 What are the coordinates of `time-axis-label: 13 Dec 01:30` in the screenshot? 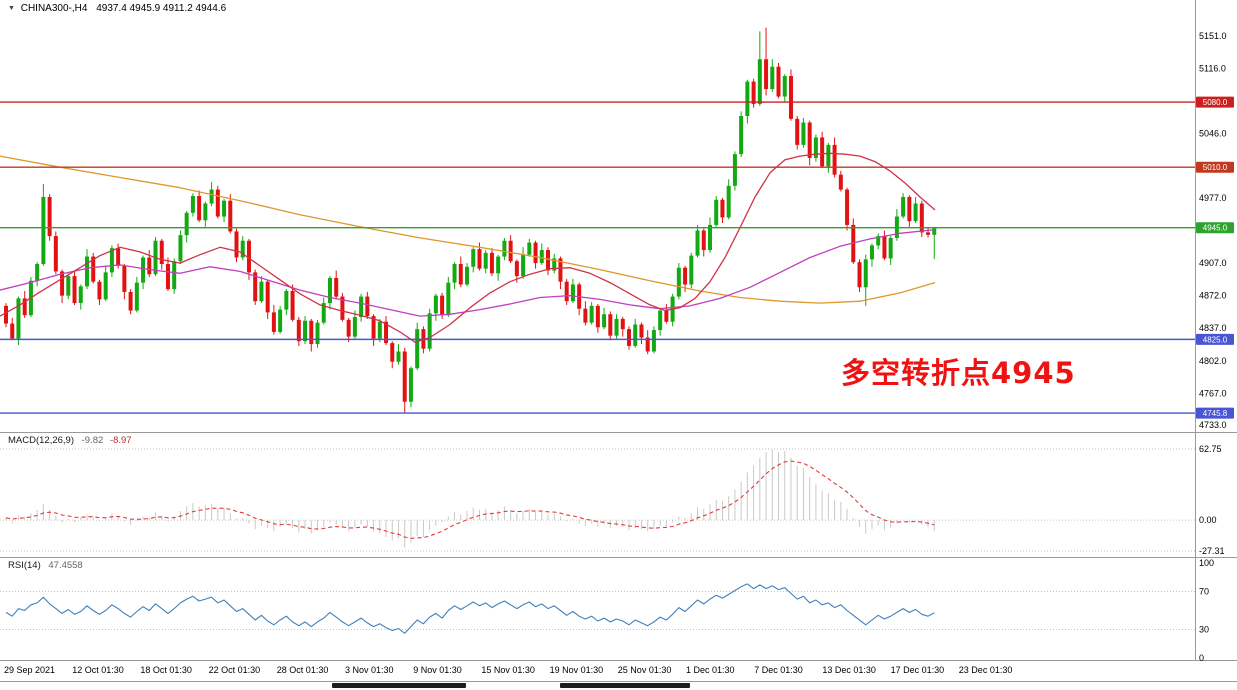 It's located at (849, 670).